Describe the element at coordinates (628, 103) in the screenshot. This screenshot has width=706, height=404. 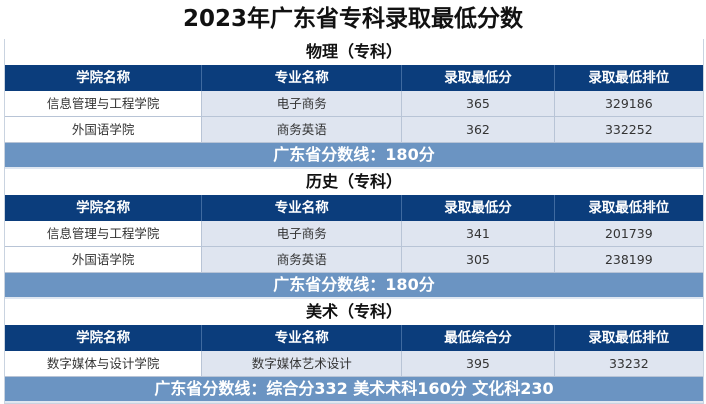
I see `table-cell: 329186` at that location.